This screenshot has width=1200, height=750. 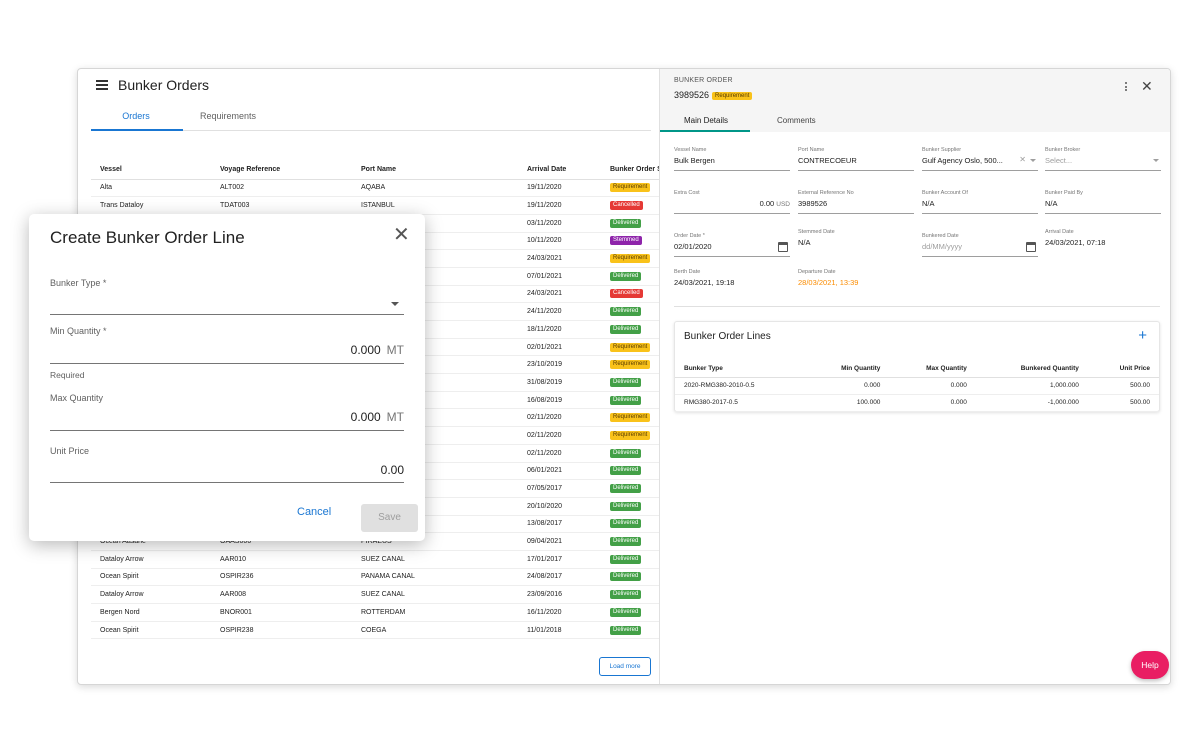 I want to click on extra-cost-field: Extra Cost 0.00 USD, so click(x=732, y=202).